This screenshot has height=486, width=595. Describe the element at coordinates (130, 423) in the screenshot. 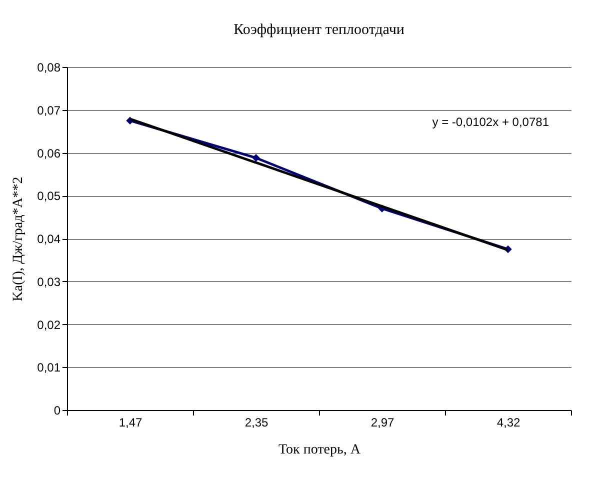

I see `x-tick-label: 1,47` at that location.